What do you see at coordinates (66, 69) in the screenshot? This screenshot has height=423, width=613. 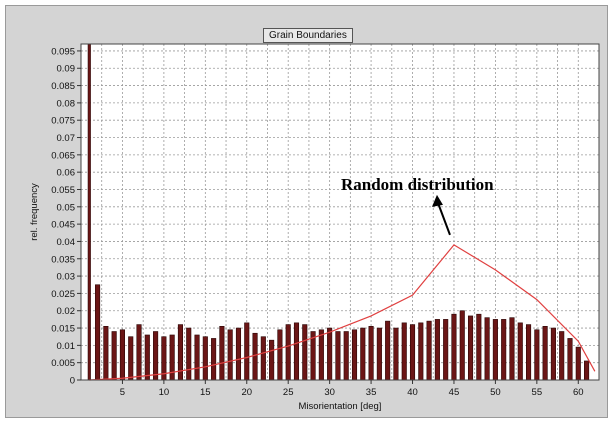 I see `y-tick-label: 0.09` at bounding box center [66, 69].